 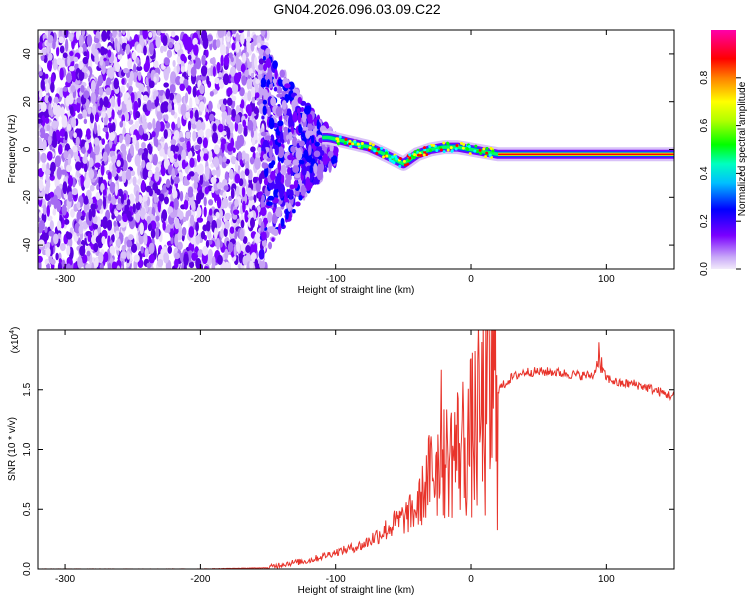 I want to click on figure-title: GN04.2026.096.03.09.C22, so click(x=357, y=9).